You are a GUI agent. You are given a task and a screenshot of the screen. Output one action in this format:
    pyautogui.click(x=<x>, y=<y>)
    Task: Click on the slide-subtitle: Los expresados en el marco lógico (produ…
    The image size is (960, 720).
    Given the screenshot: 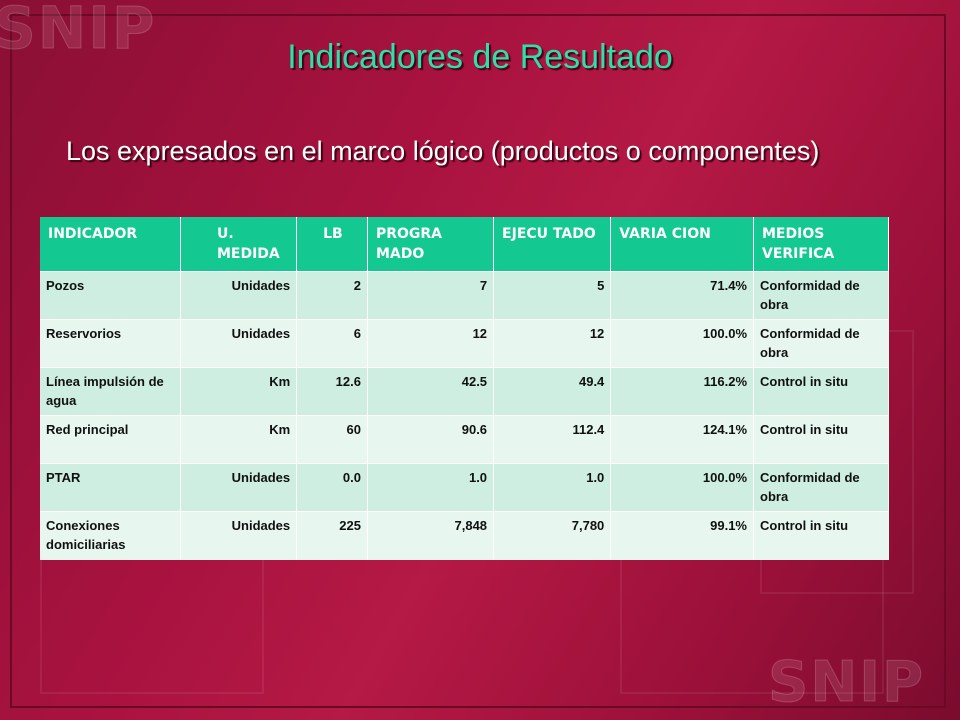 What is the action you would take?
    pyautogui.click(x=443, y=151)
    